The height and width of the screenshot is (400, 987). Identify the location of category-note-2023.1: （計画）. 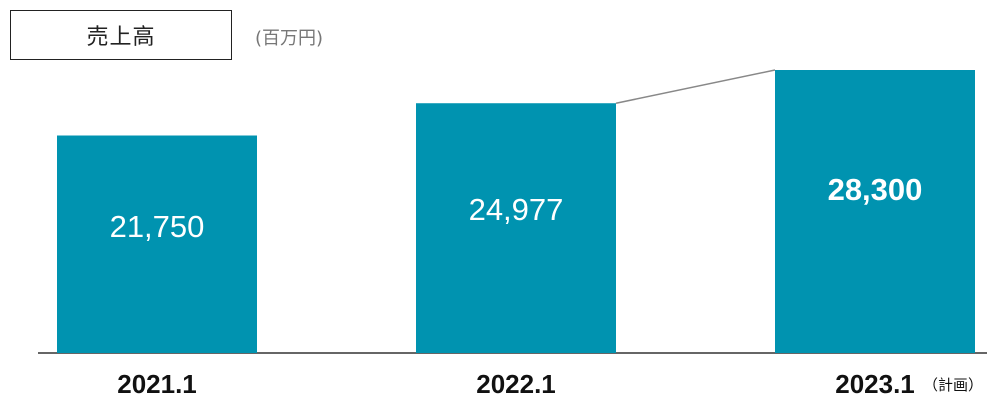
(953, 385).